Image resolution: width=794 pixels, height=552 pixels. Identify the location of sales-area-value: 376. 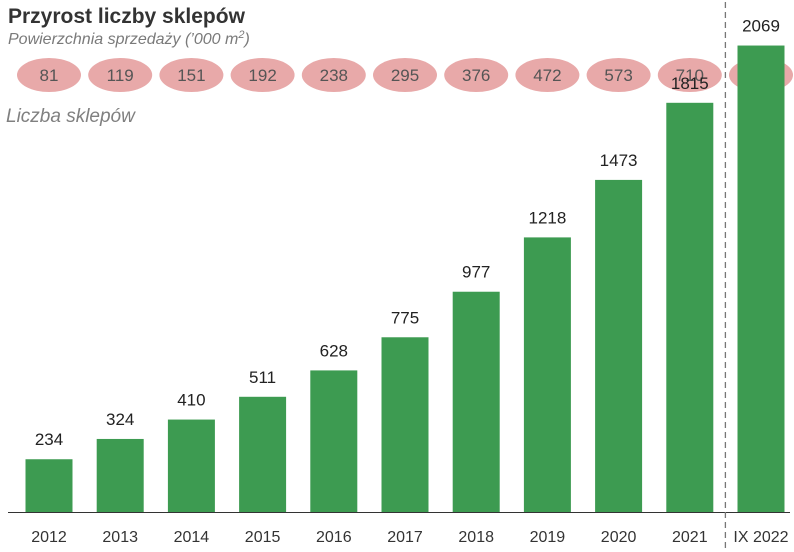
(476, 75).